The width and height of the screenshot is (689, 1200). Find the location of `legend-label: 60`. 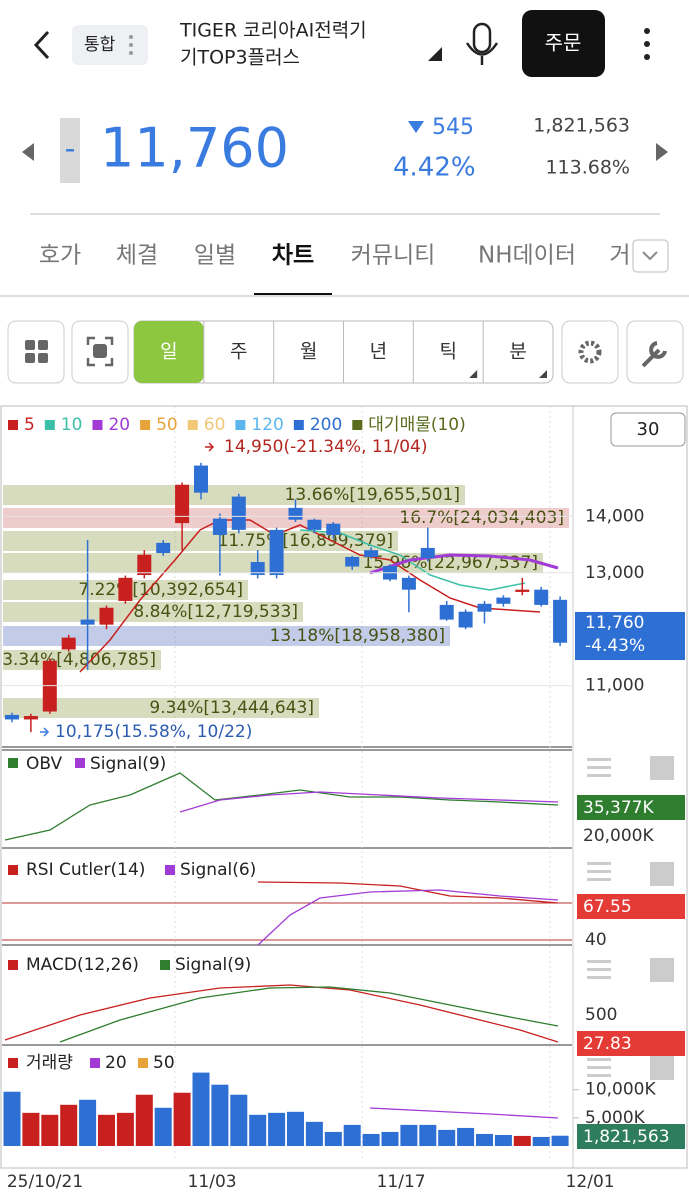

legend-label: 60 is located at coordinates (215, 425).